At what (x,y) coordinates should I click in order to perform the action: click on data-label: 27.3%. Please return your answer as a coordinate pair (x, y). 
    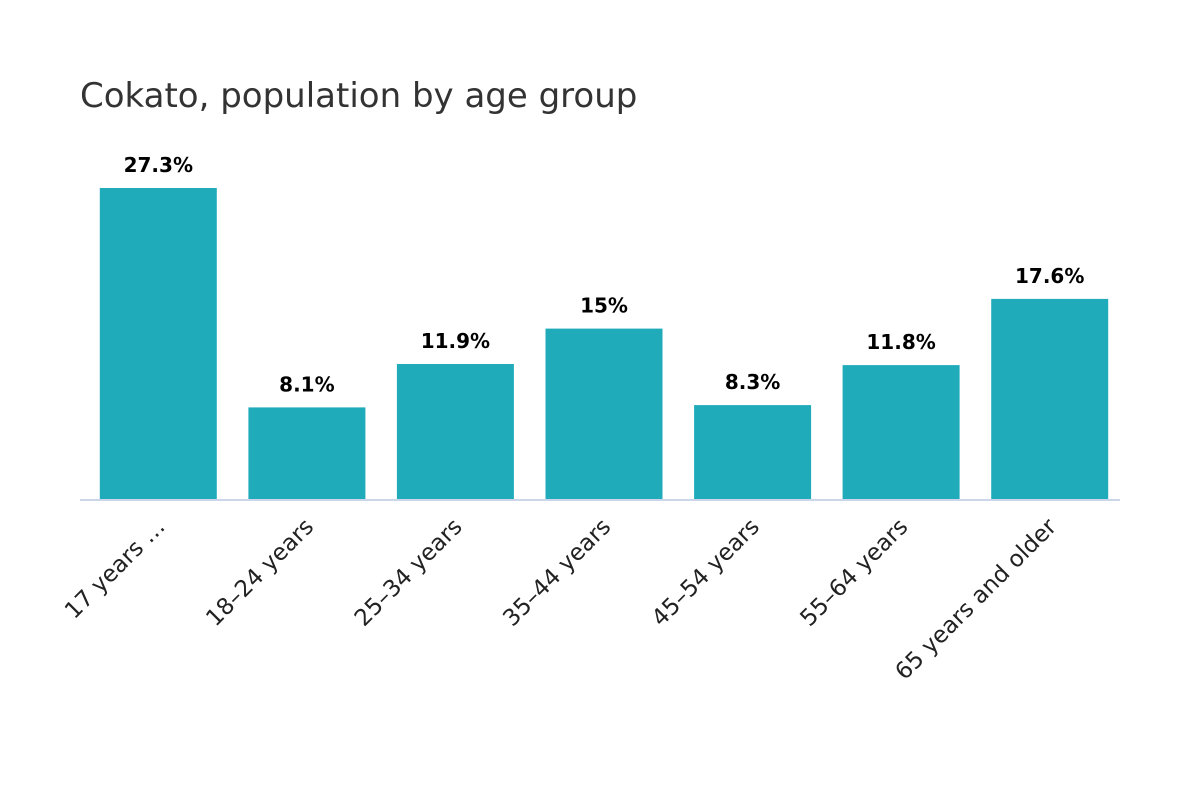
    Looking at the image, I should click on (158, 165).